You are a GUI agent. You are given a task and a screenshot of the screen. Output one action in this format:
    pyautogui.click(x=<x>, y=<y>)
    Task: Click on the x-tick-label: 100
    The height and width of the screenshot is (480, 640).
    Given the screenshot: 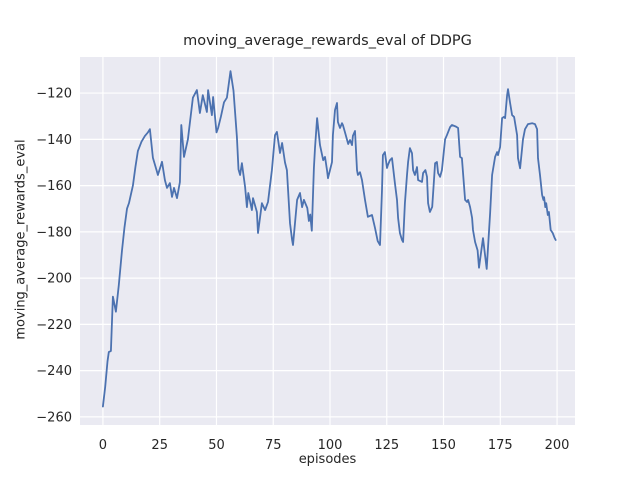 What is the action you would take?
    pyautogui.click(x=330, y=445)
    